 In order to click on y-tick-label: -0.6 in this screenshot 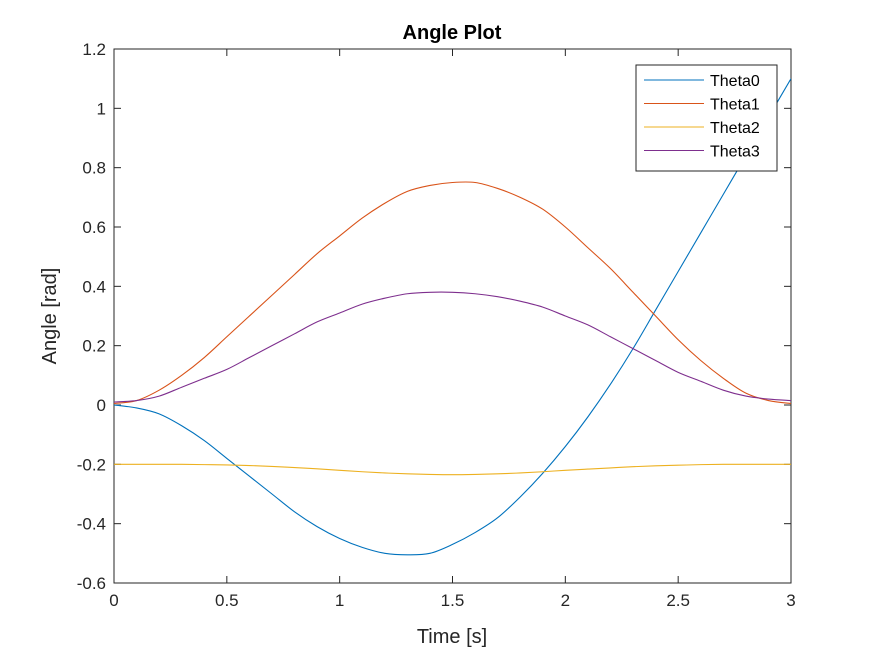, I will do `click(91, 583)`.